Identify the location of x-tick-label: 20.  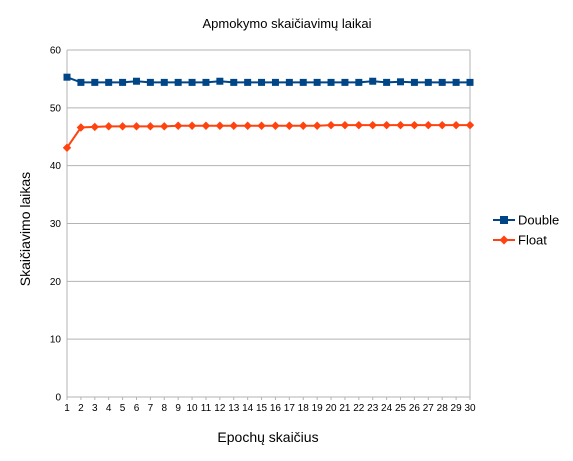
(331, 408).